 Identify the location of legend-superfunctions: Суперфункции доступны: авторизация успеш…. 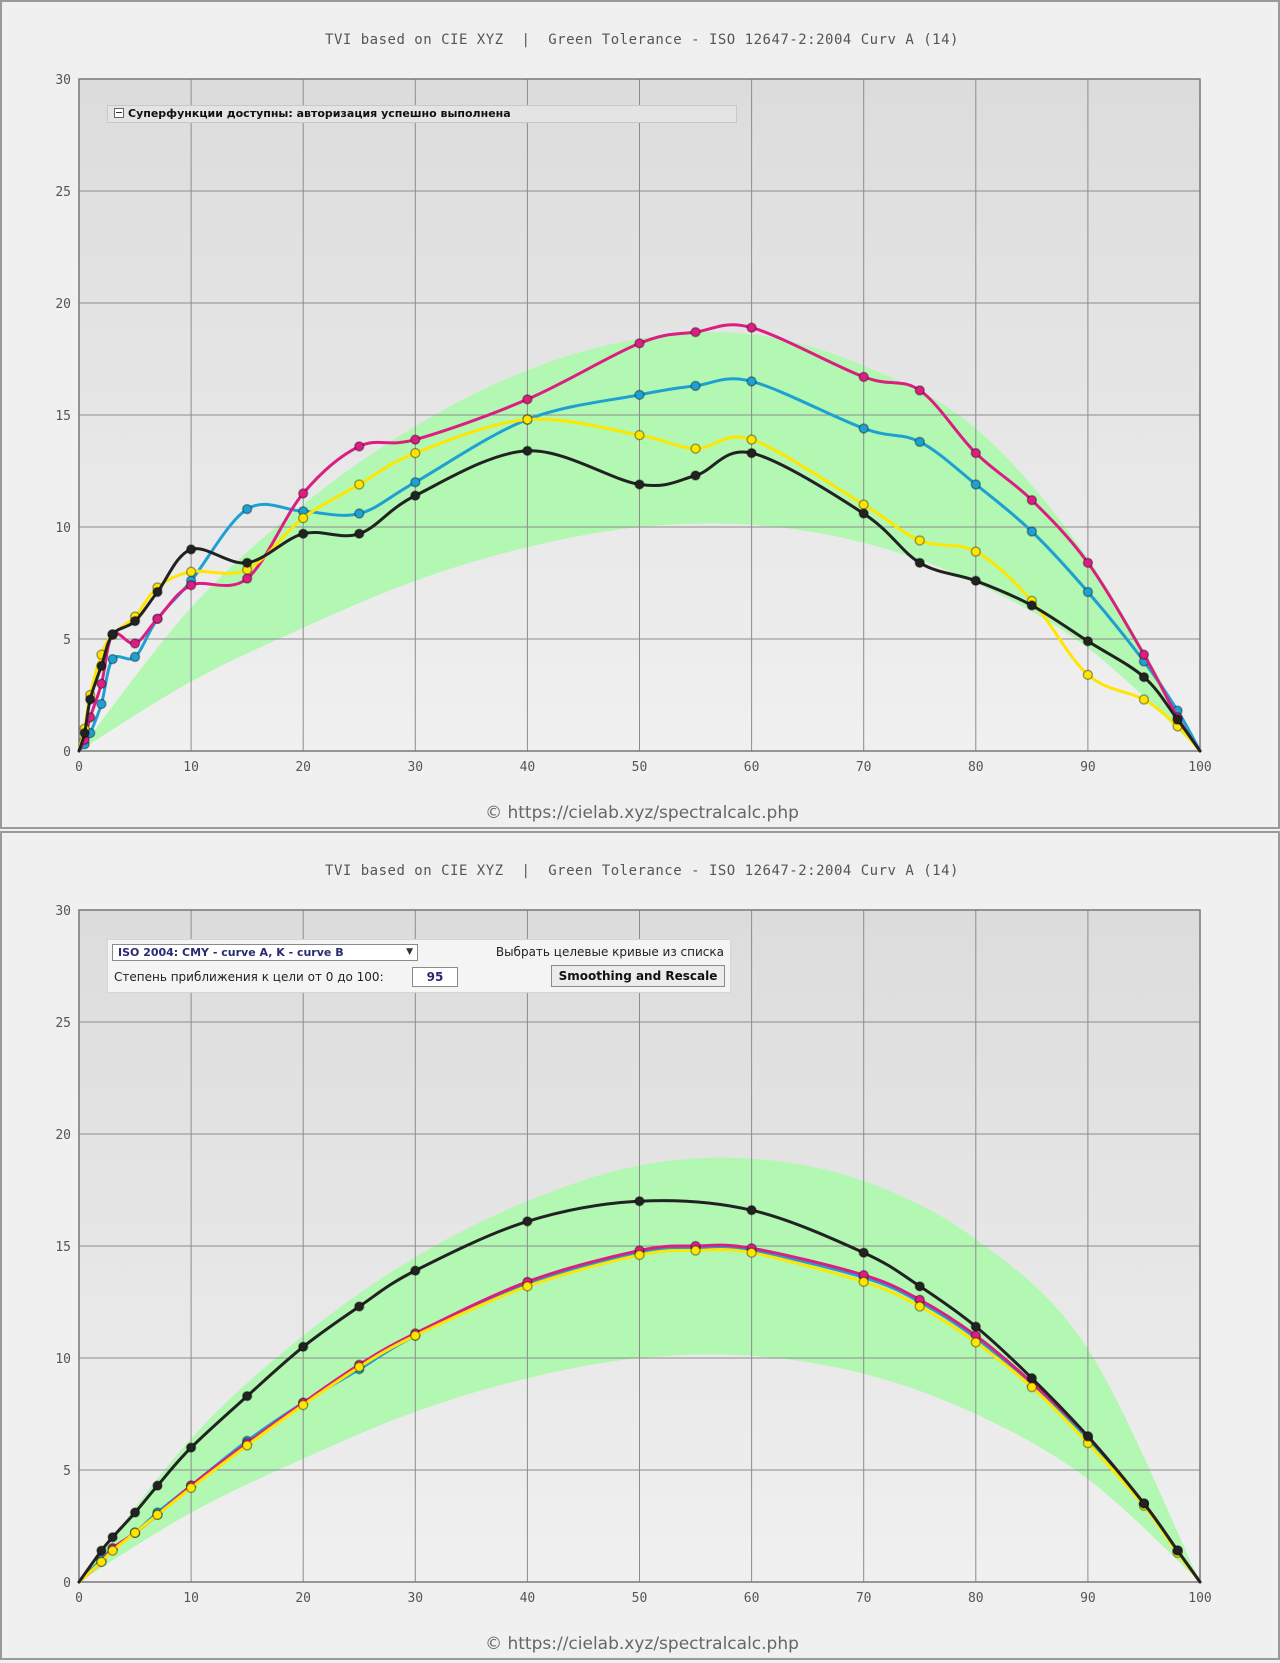
(422, 114).